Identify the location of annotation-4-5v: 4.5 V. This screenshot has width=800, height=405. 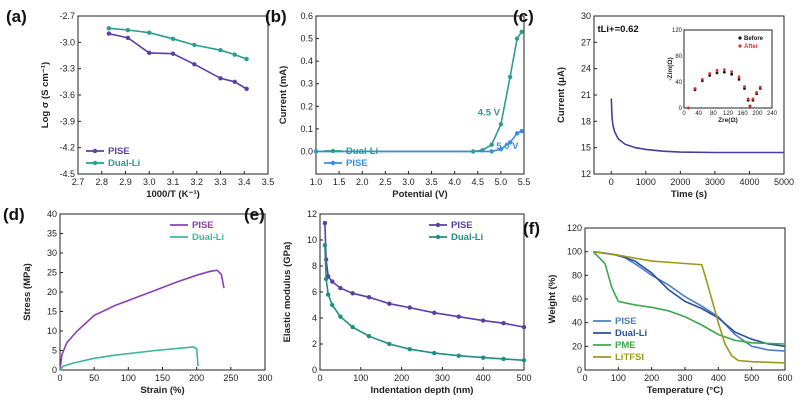
(489, 112).